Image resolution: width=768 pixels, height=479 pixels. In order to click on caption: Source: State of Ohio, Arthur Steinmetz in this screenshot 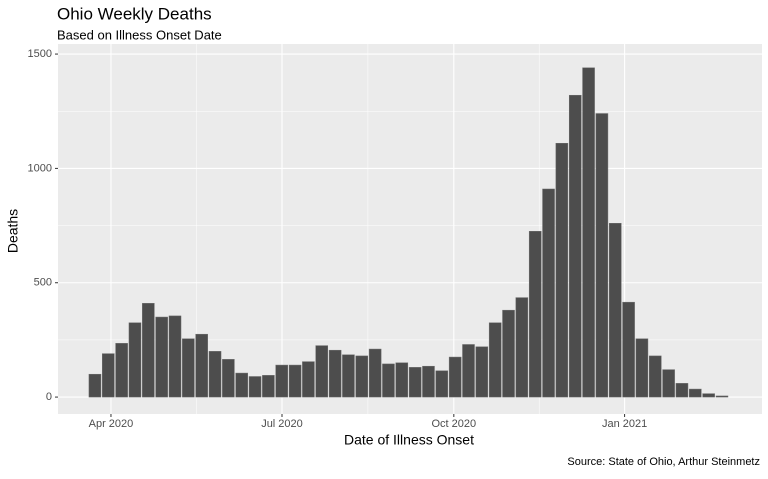, I will do `click(663, 462)`.